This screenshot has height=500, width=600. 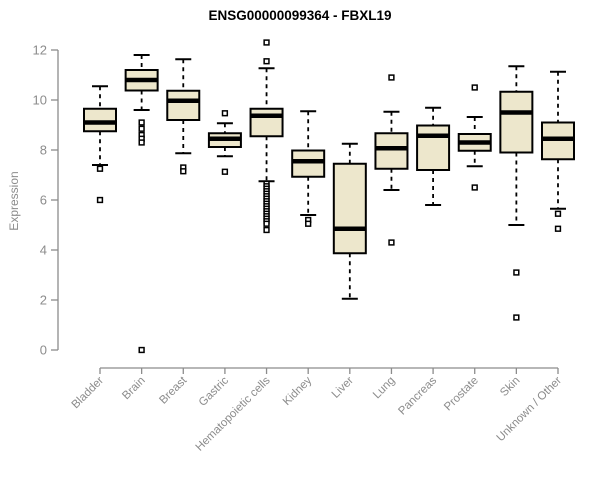 I want to click on y-axis-title: Expression, so click(x=14, y=201).